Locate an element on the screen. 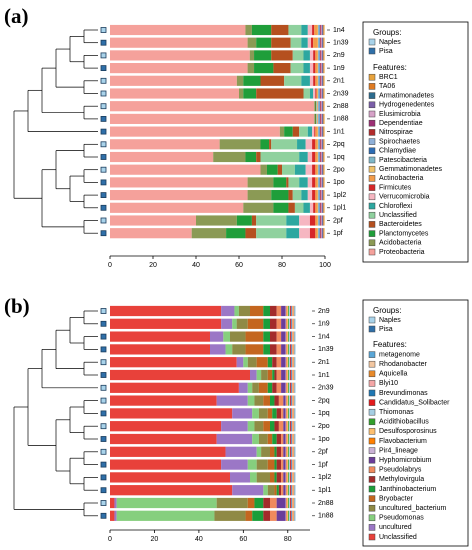  legend-label: metagenome is located at coordinates (399, 354).